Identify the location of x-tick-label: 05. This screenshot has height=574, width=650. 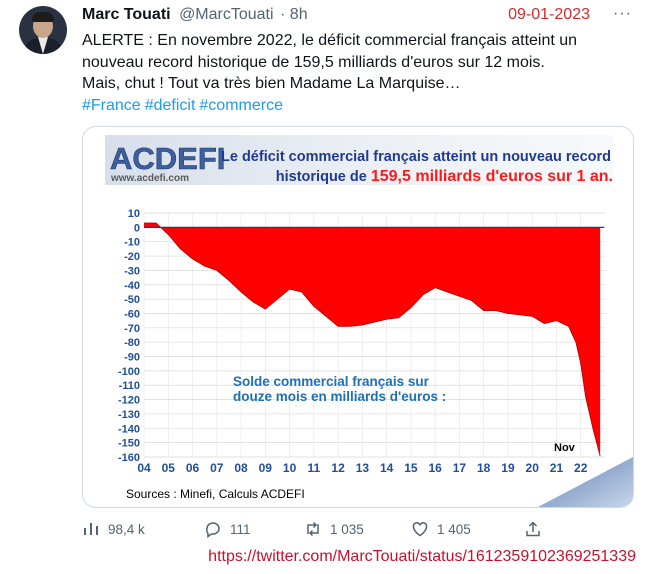
(169, 468).